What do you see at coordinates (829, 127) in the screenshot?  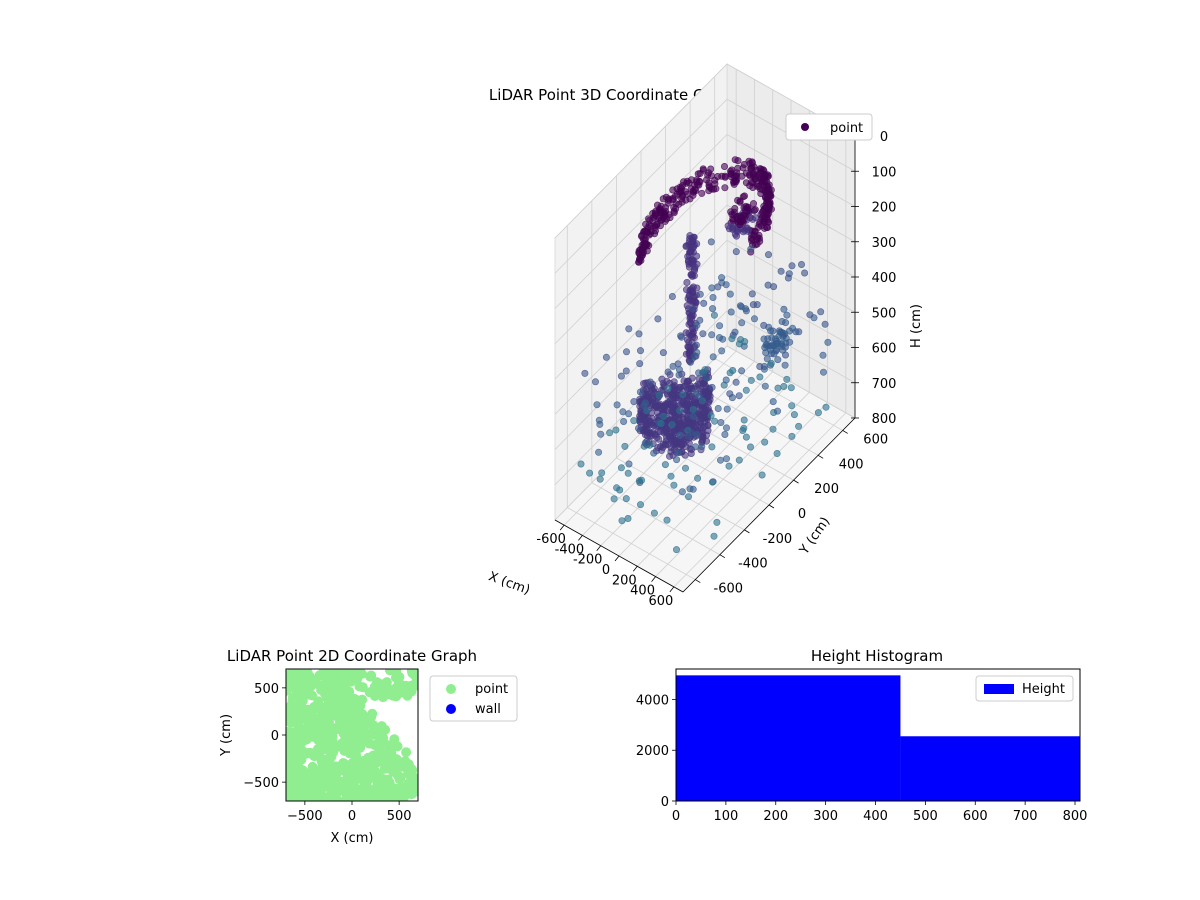 I see `chart-3d-legend: point` at bounding box center [829, 127].